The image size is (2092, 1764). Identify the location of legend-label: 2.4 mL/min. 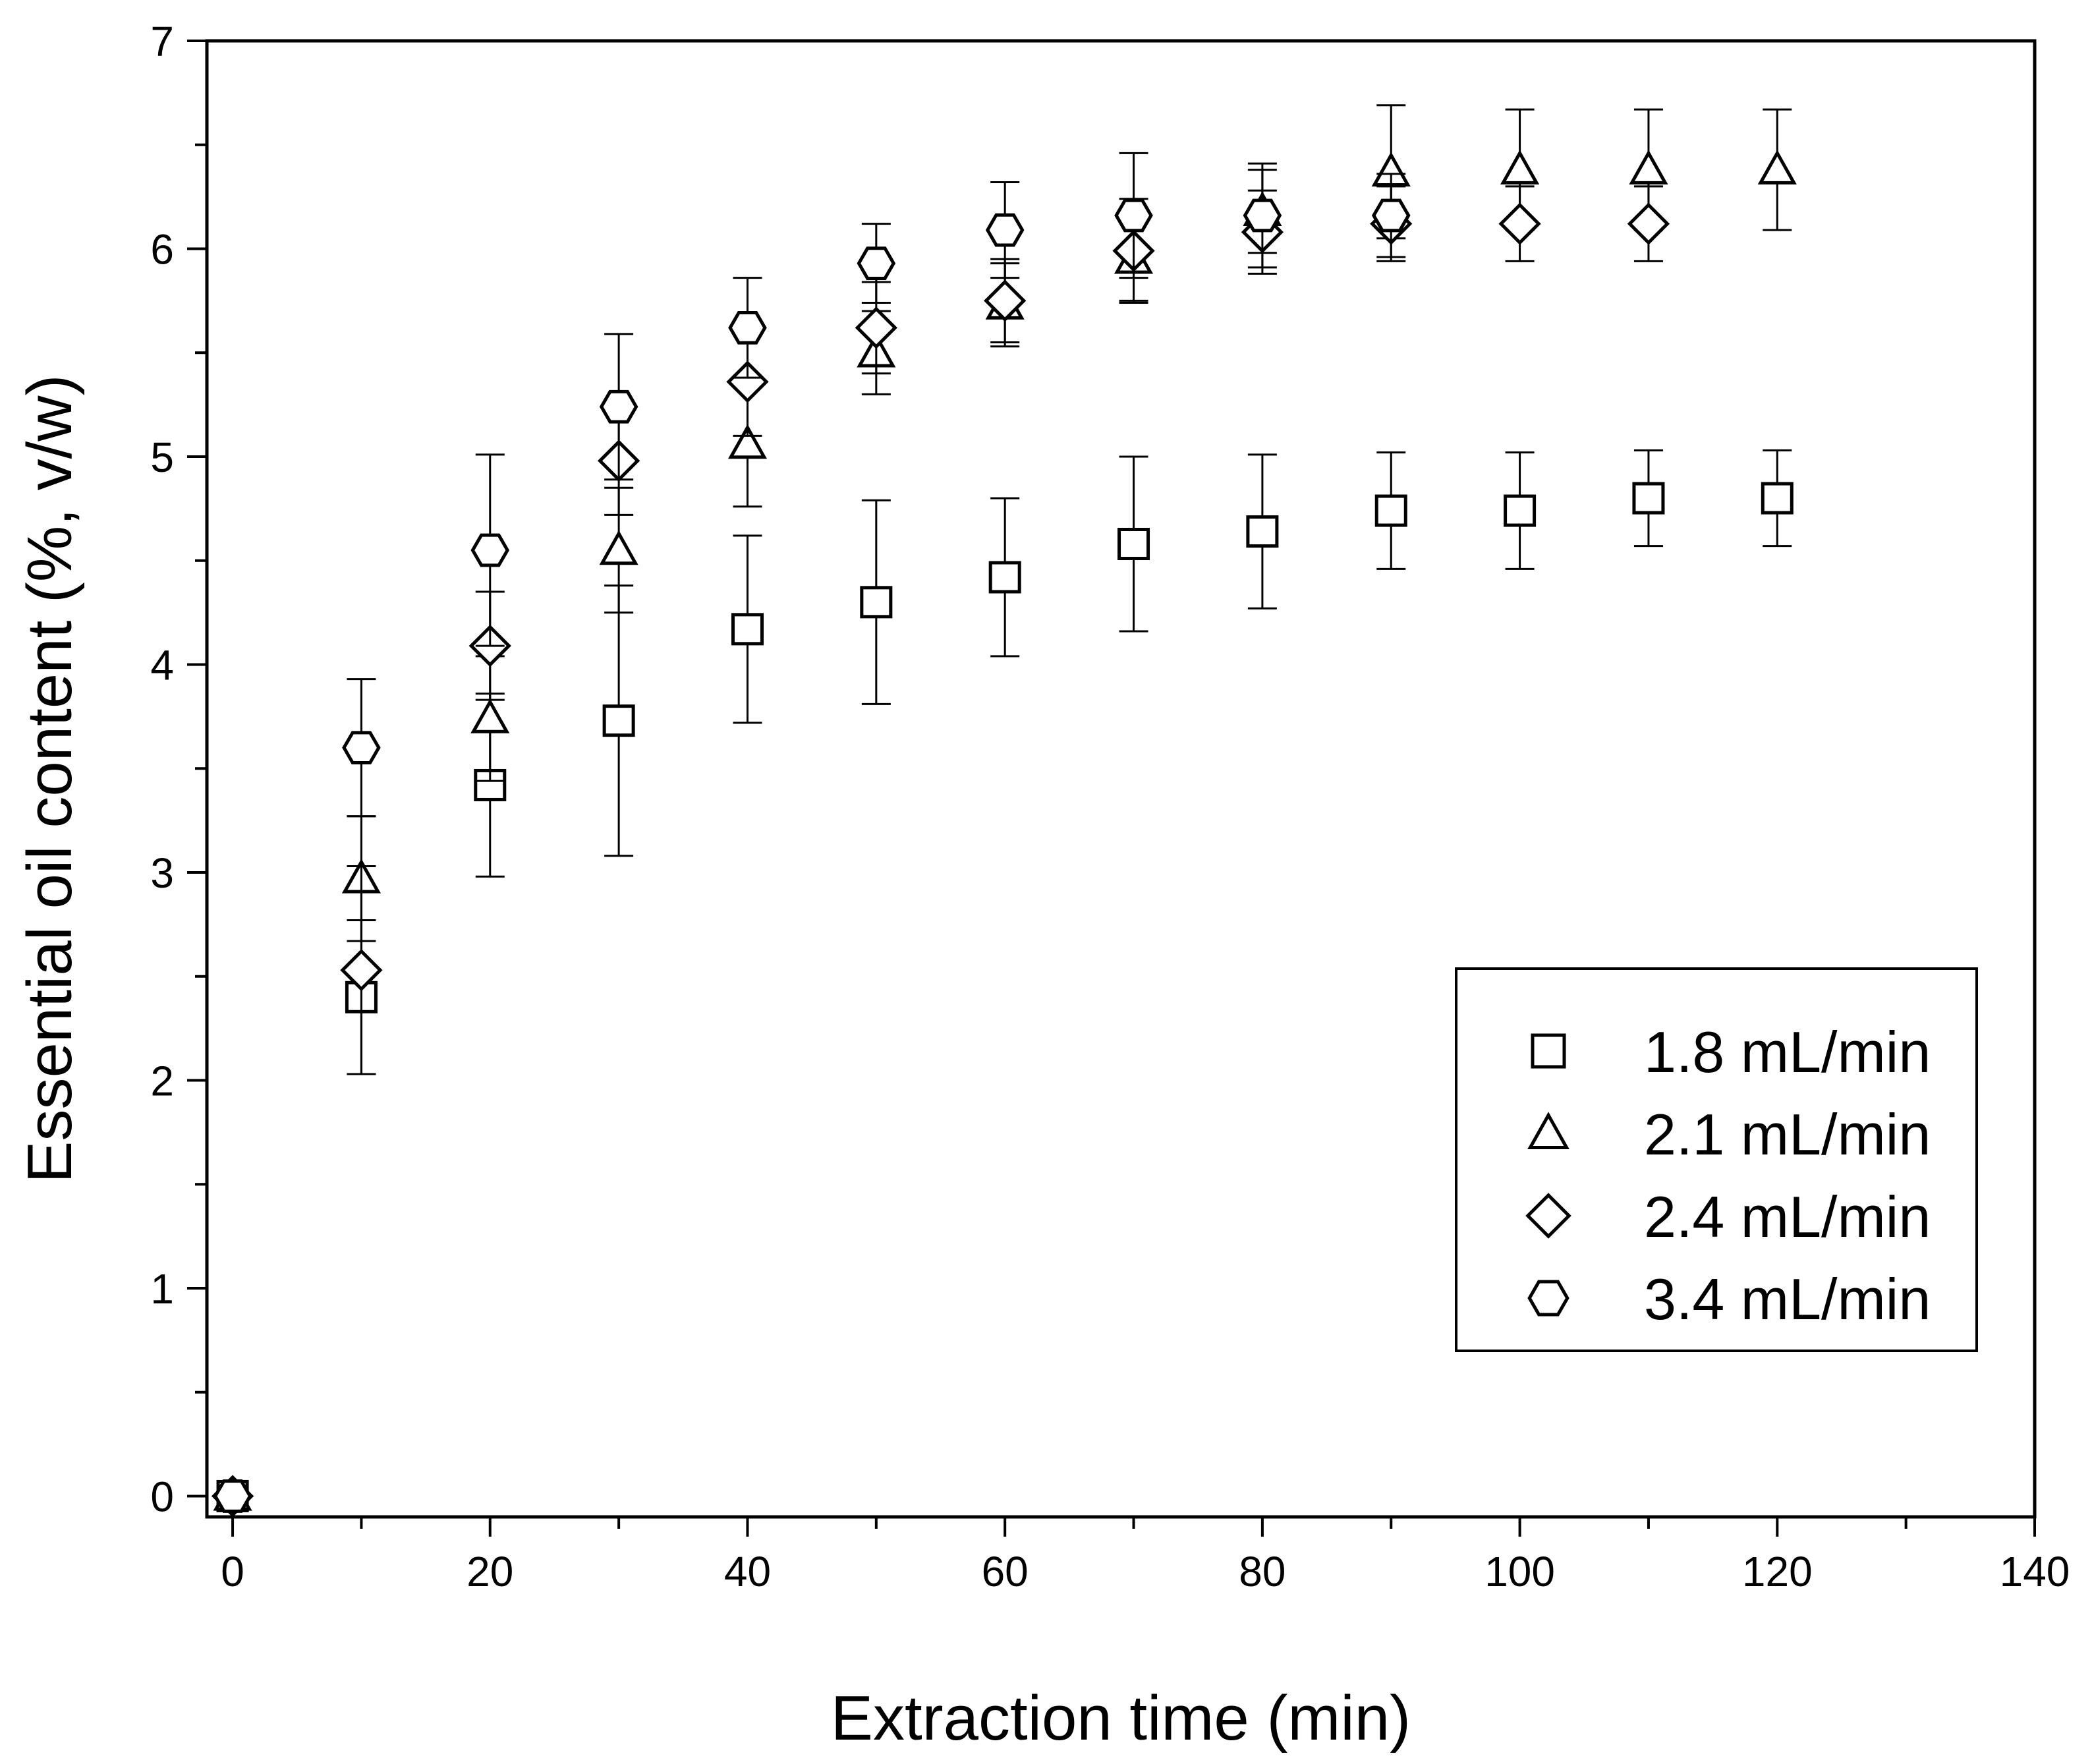
(1787, 1217).